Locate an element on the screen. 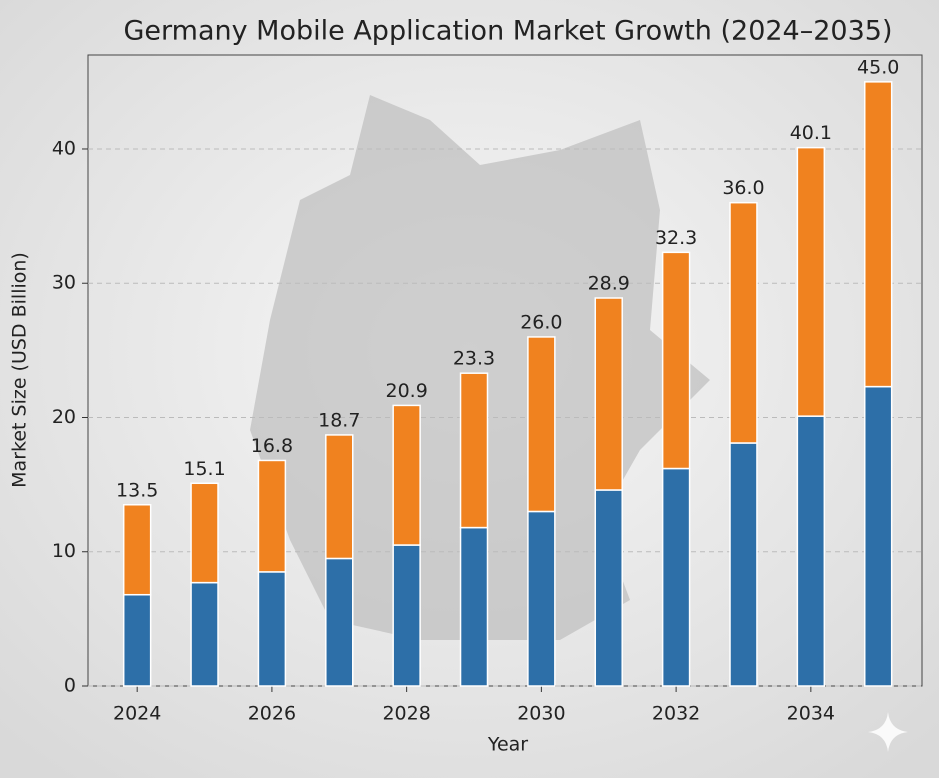 The width and height of the screenshot is (939, 778). total-label: 23.3 is located at coordinates (474, 359).